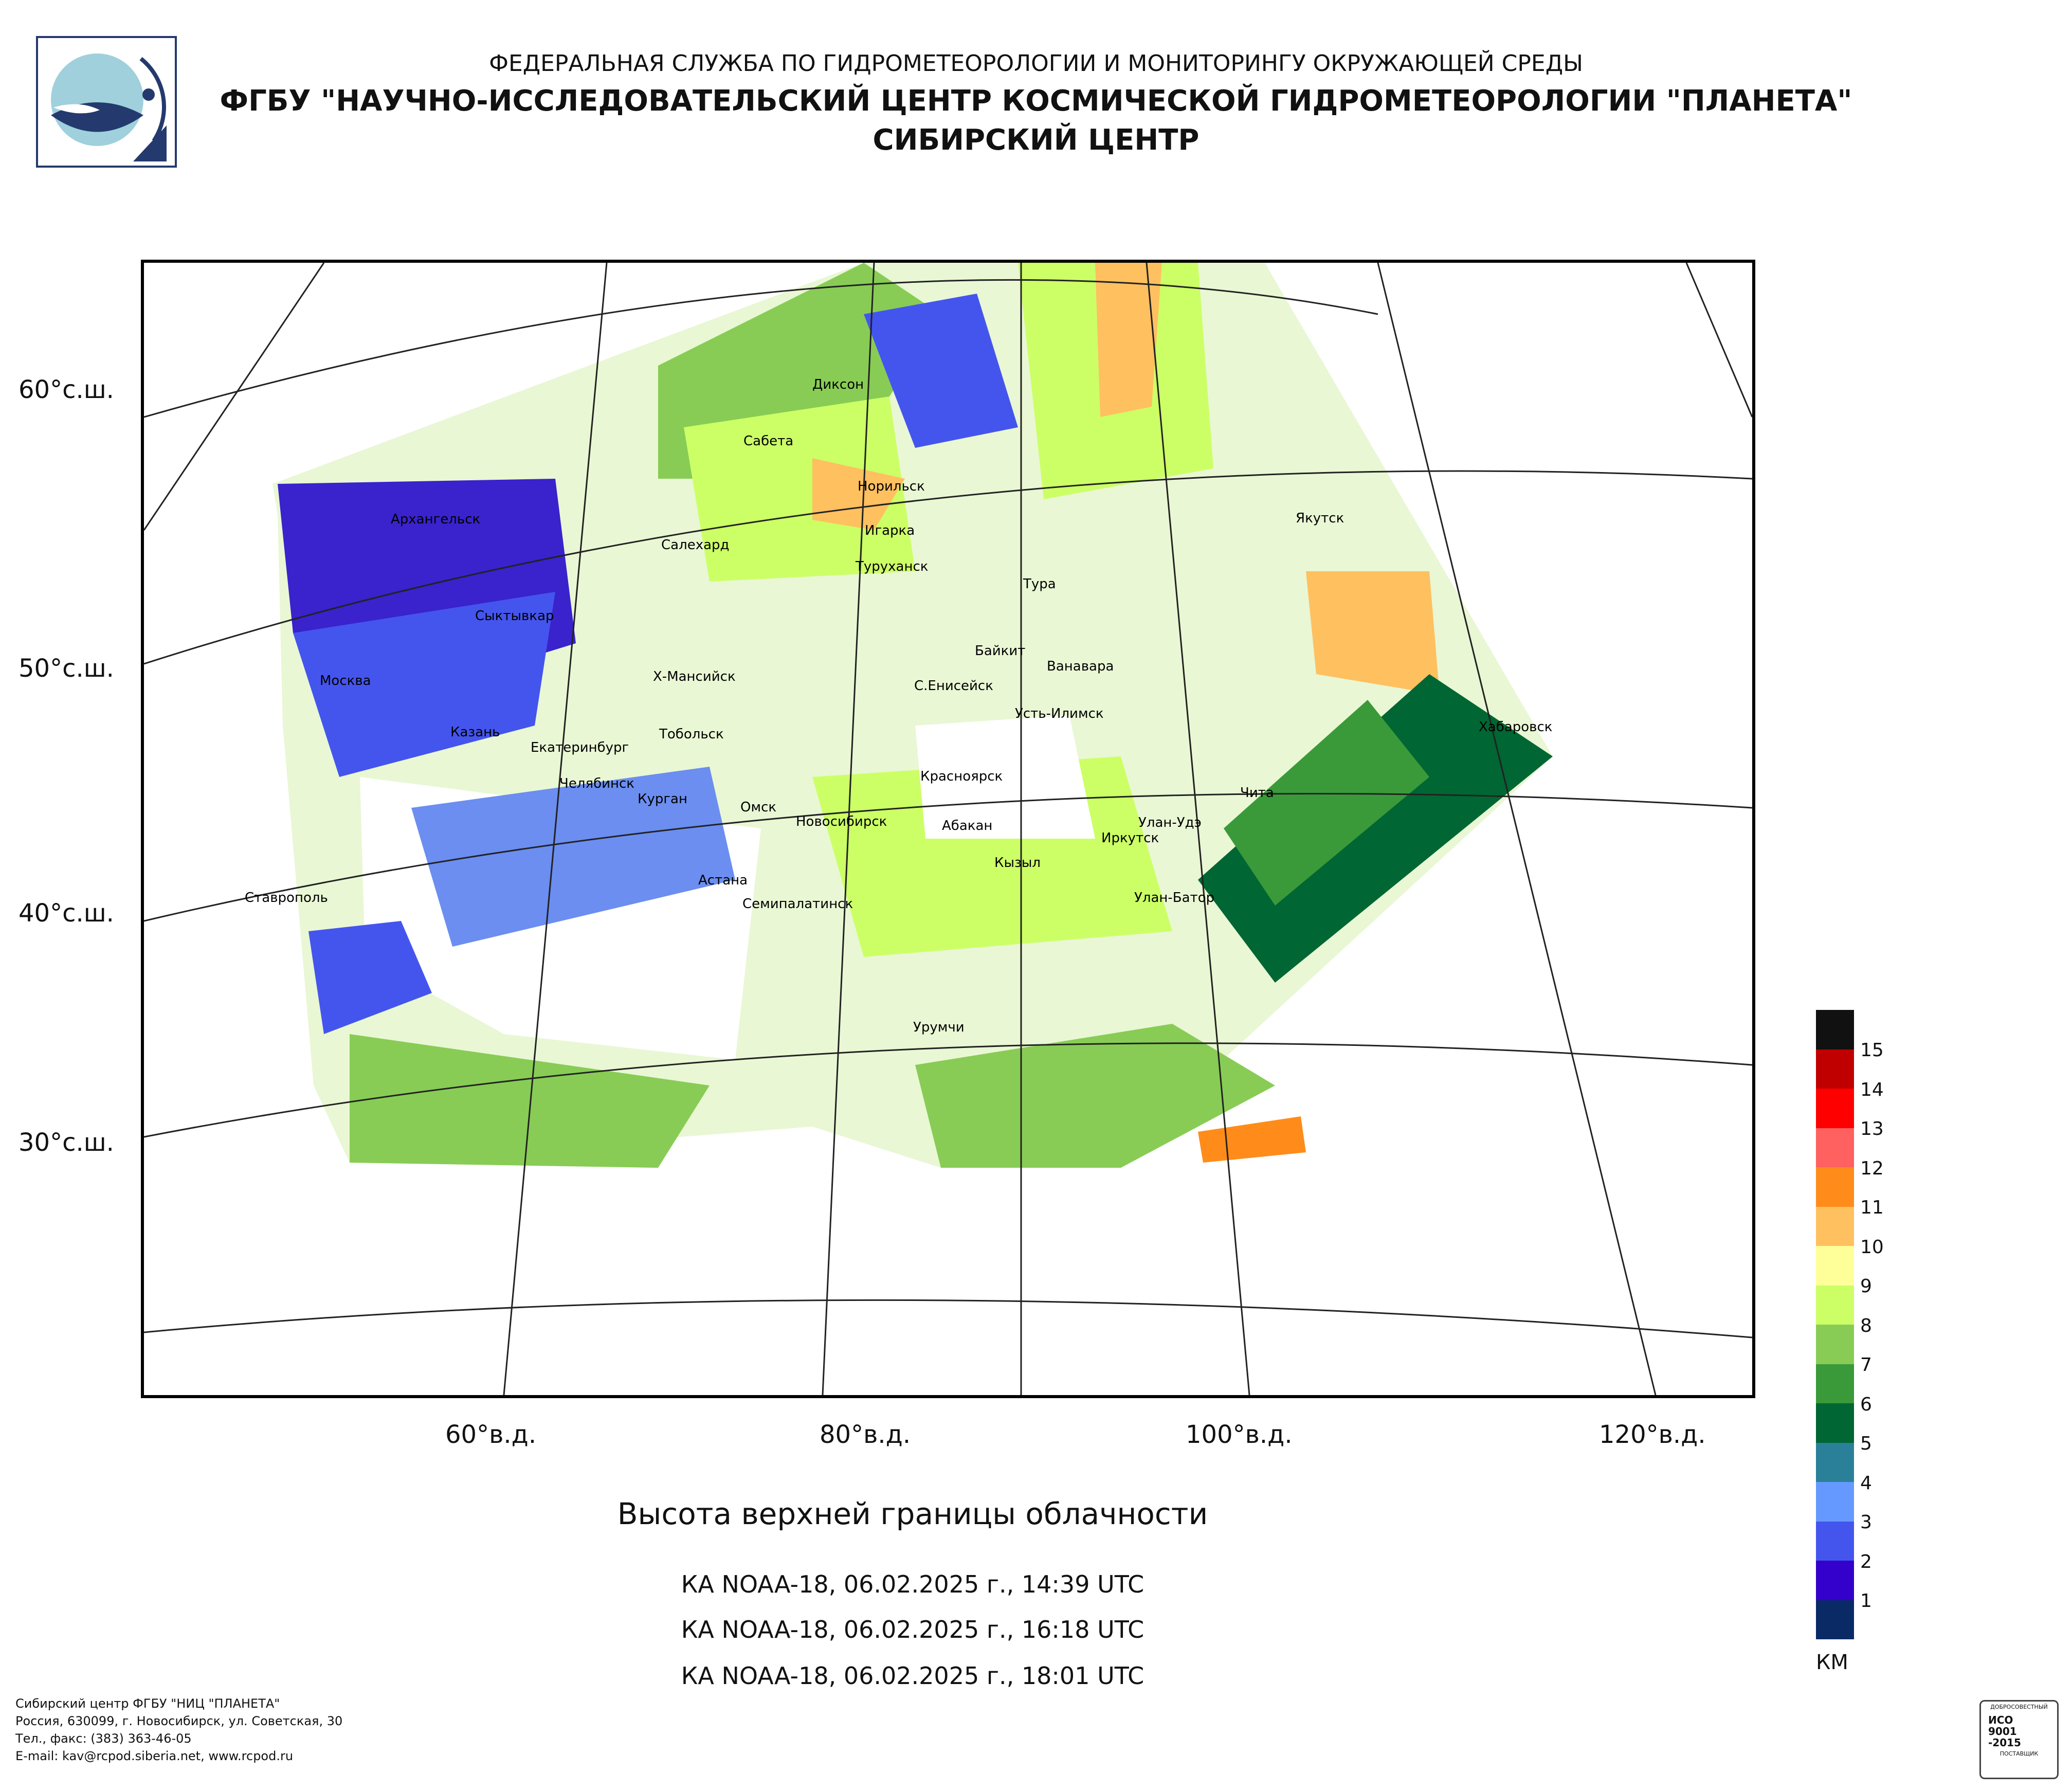 This screenshot has height=1791, width=2072. What do you see at coordinates (1516, 727) in the screenshot?
I see `city-label: Хабаровск` at bounding box center [1516, 727].